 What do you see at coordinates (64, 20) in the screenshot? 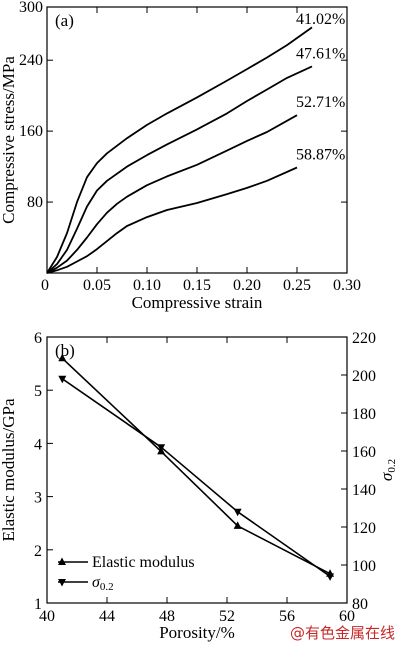
I see `panel-label-a: (a)` at bounding box center [64, 20].